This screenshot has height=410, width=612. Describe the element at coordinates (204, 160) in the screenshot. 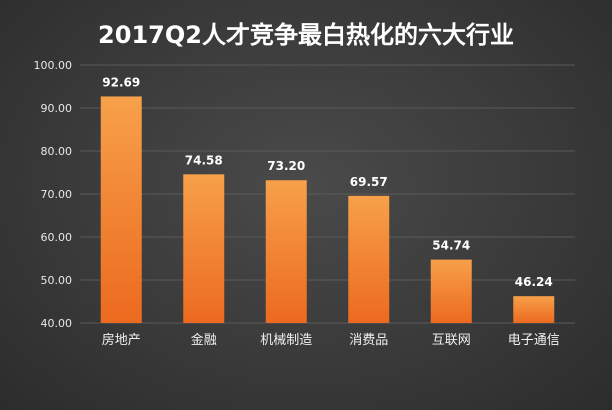

I see `data-label: 74.58` at that location.